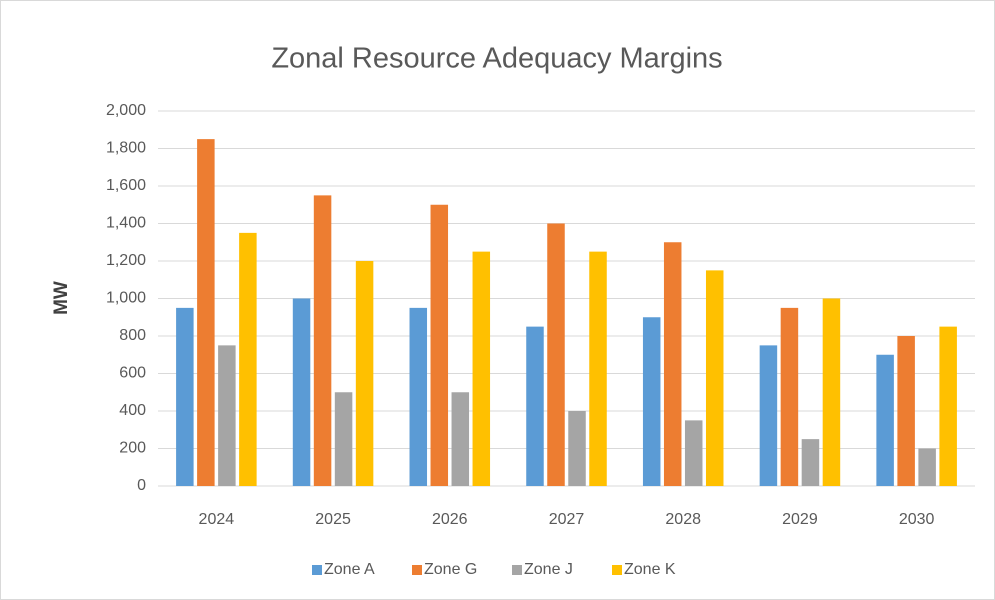  Describe the element at coordinates (126, 298) in the screenshot. I see `y-tick-label: 1,000` at that location.